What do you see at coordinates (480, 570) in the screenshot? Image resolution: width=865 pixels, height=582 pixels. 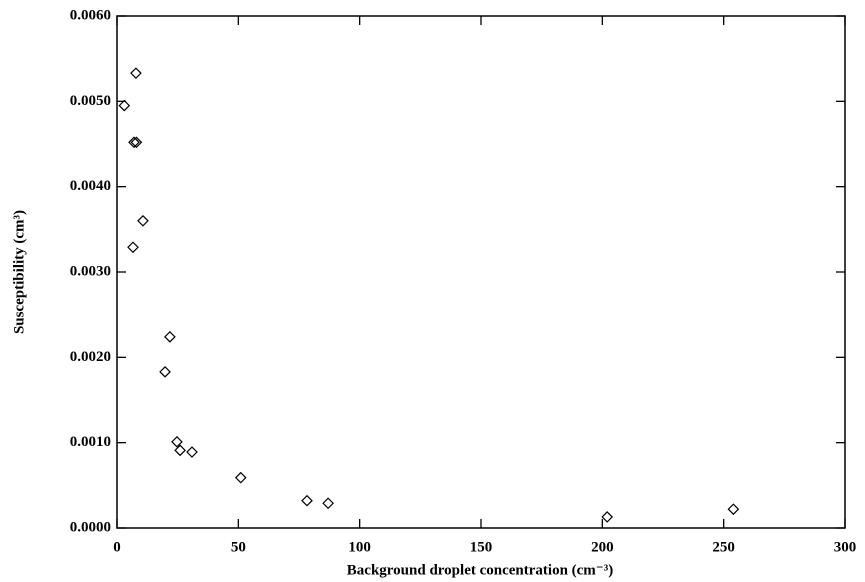 I see `x-axis-label: Background droplet concentration (cm⁻³)` at bounding box center [480, 570].